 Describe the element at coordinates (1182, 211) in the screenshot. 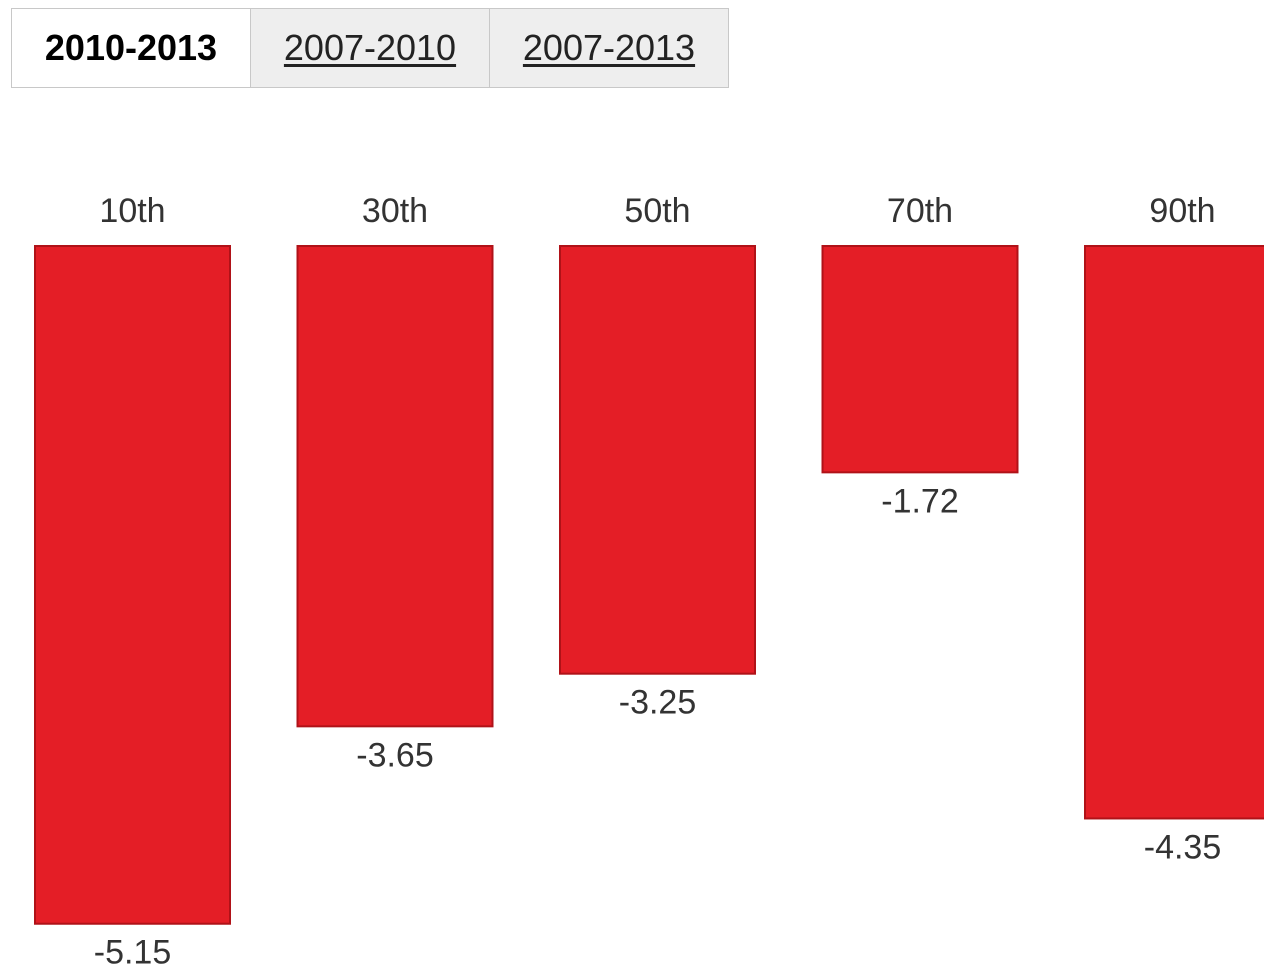

I see `category-label-90th: 90th` at that location.